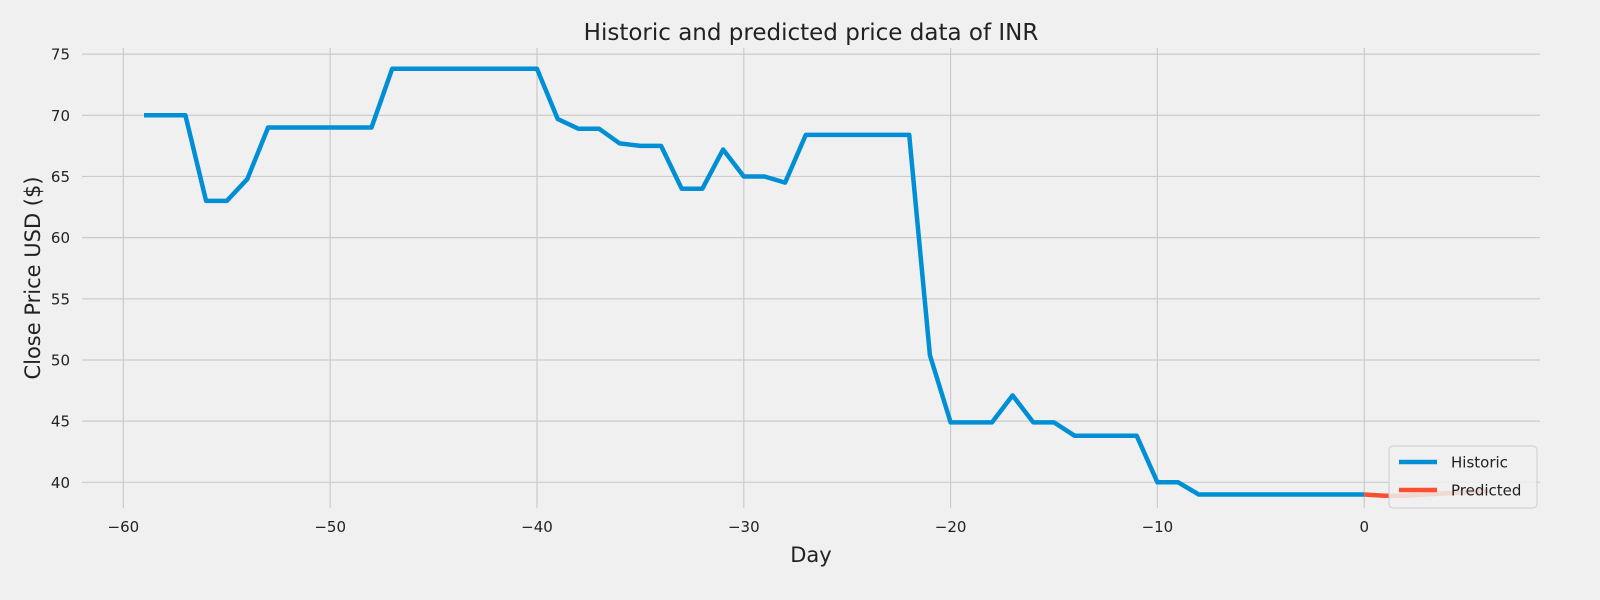  What do you see at coordinates (1479, 463) in the screenshot?
I see `legend-label-historic: Historic` at bounding box center [1479, 463].